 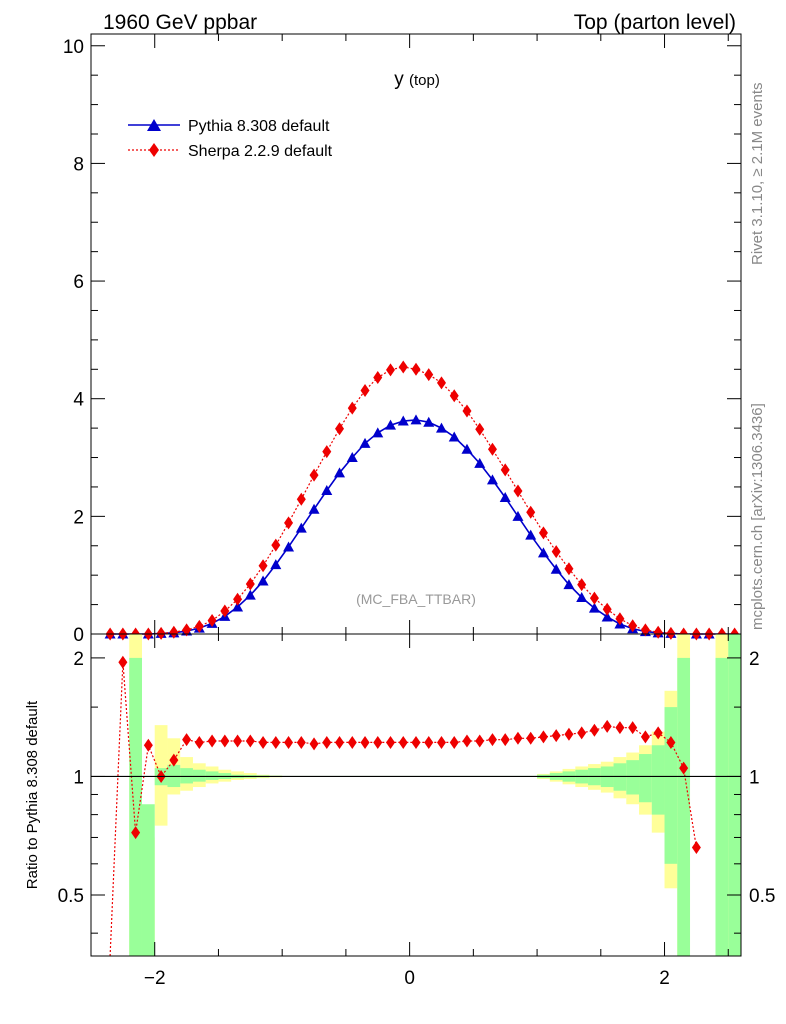 I want to click on rivet-label: Rivet 3.1.10, ≥ 2.1M events, so click(x=757, y=174).